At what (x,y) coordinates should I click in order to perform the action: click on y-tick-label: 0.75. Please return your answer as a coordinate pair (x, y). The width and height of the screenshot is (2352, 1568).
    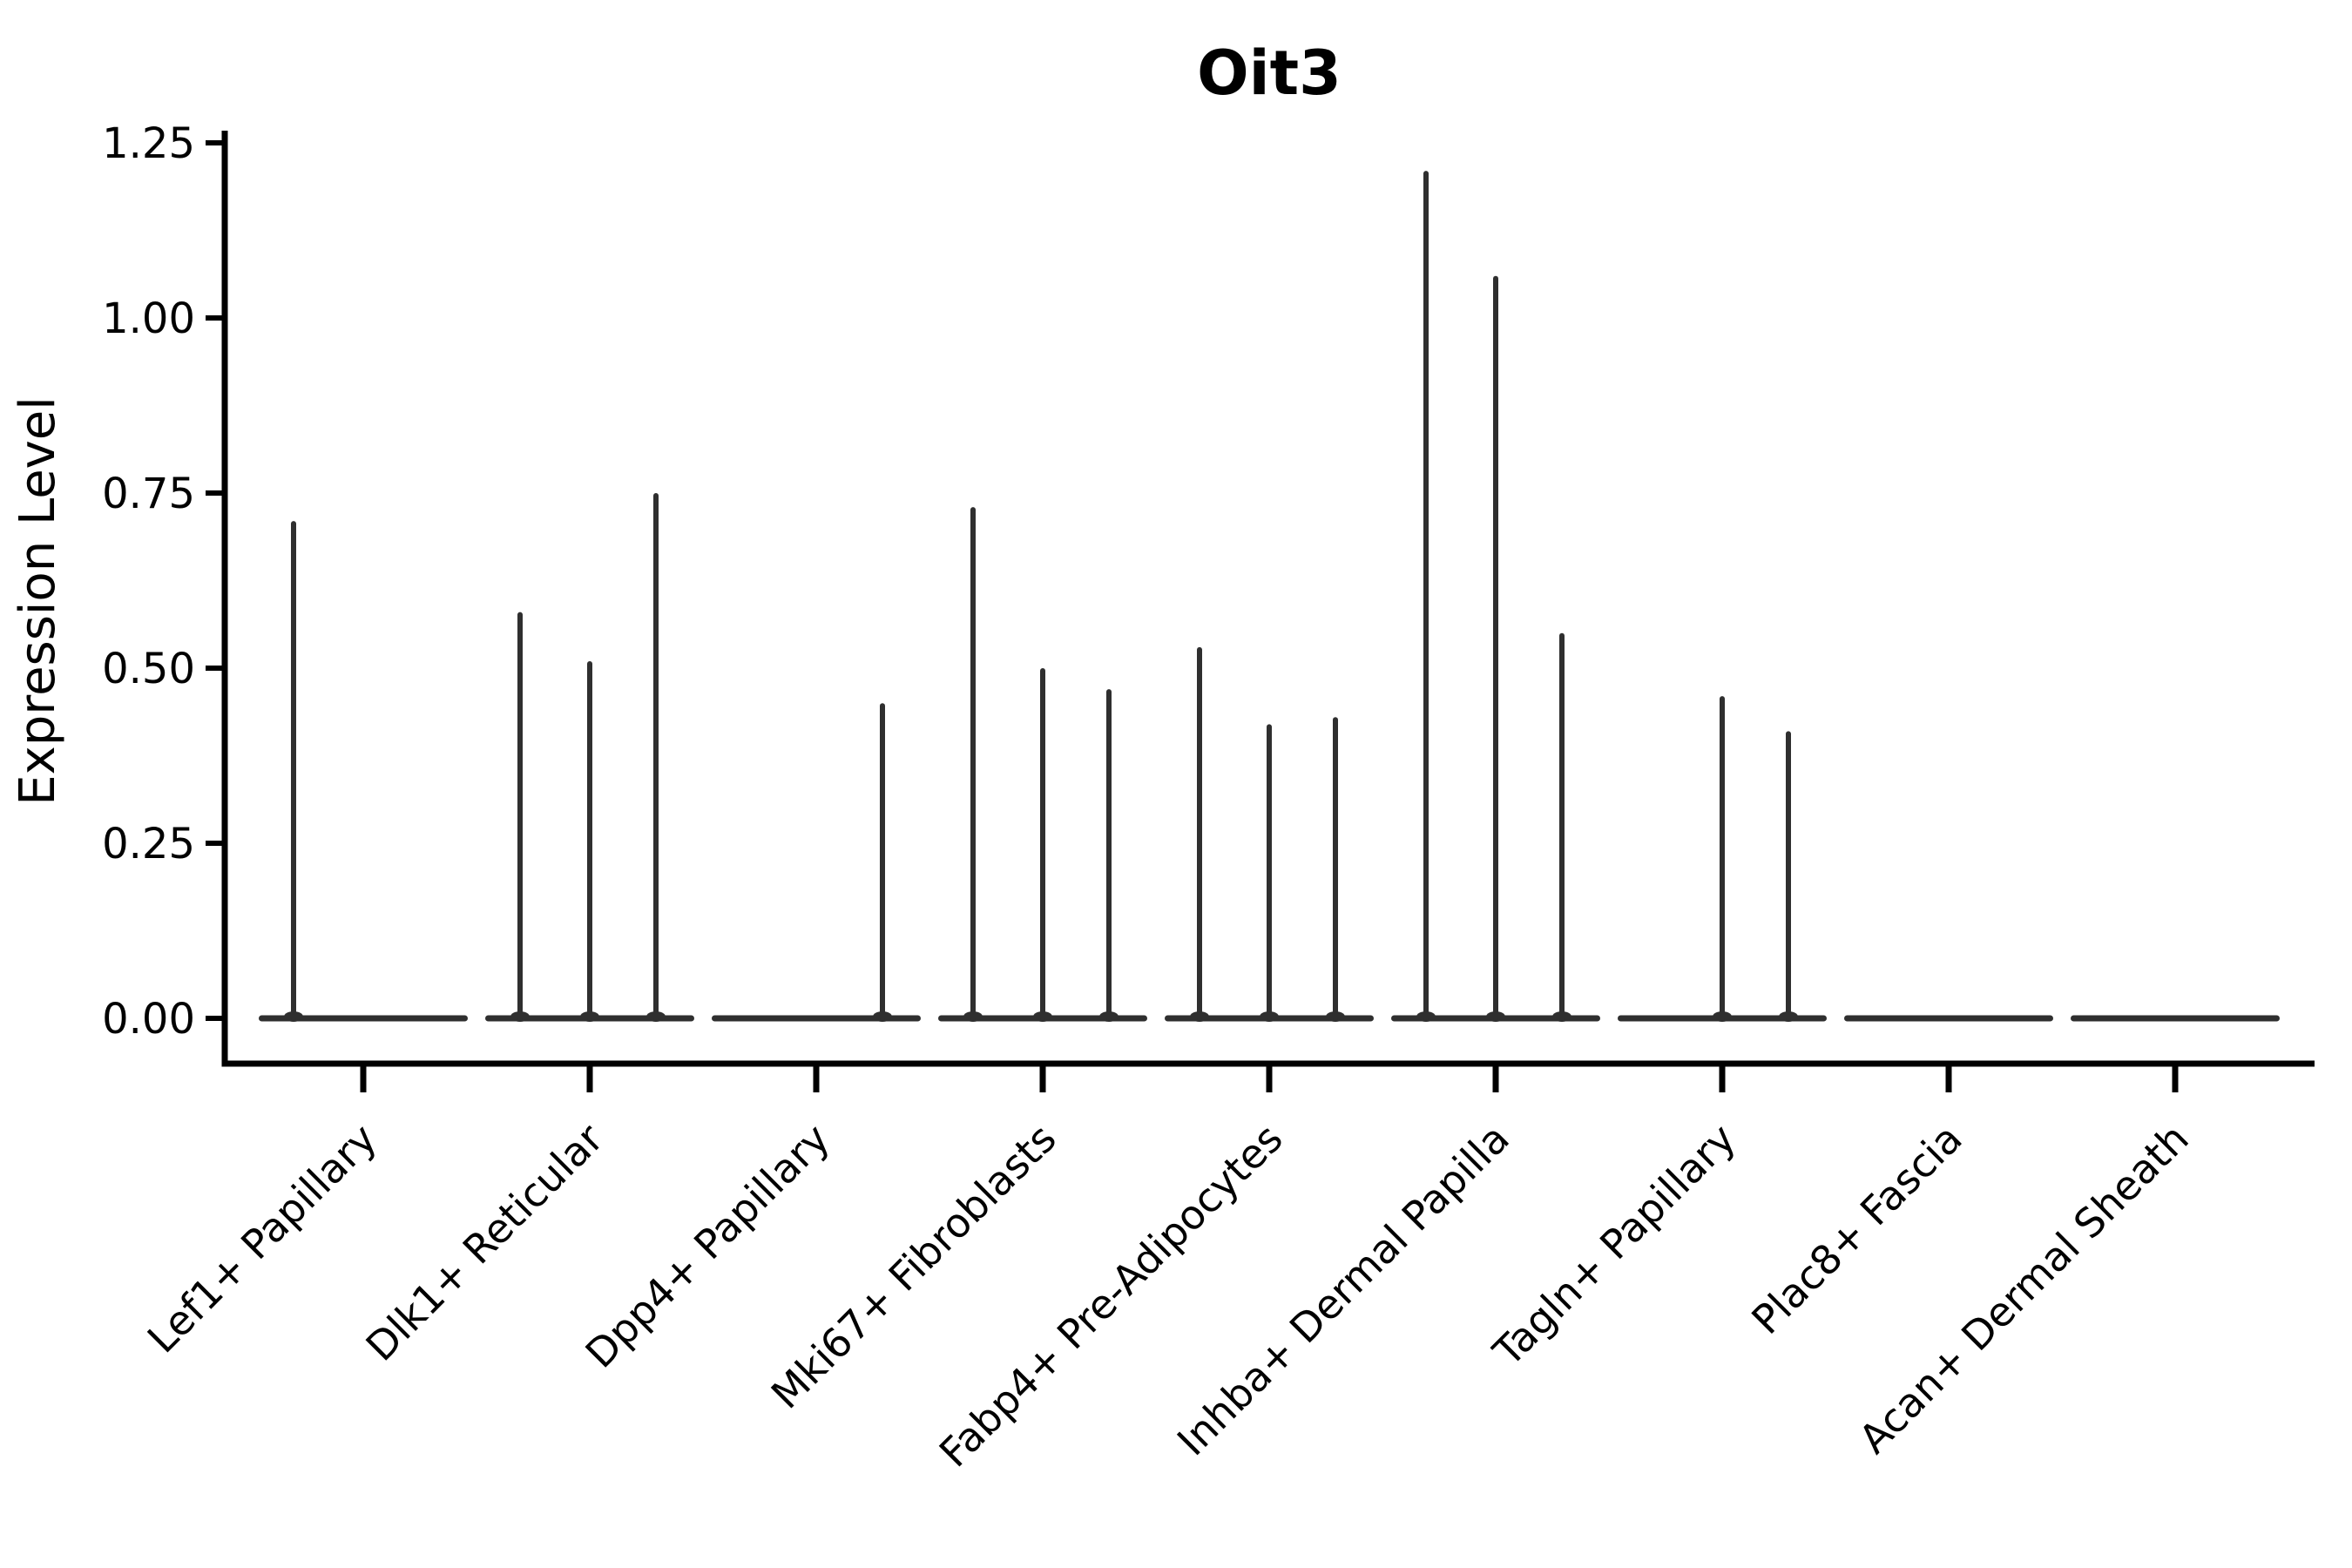
    Looking at the image, I should click on (148, 494).